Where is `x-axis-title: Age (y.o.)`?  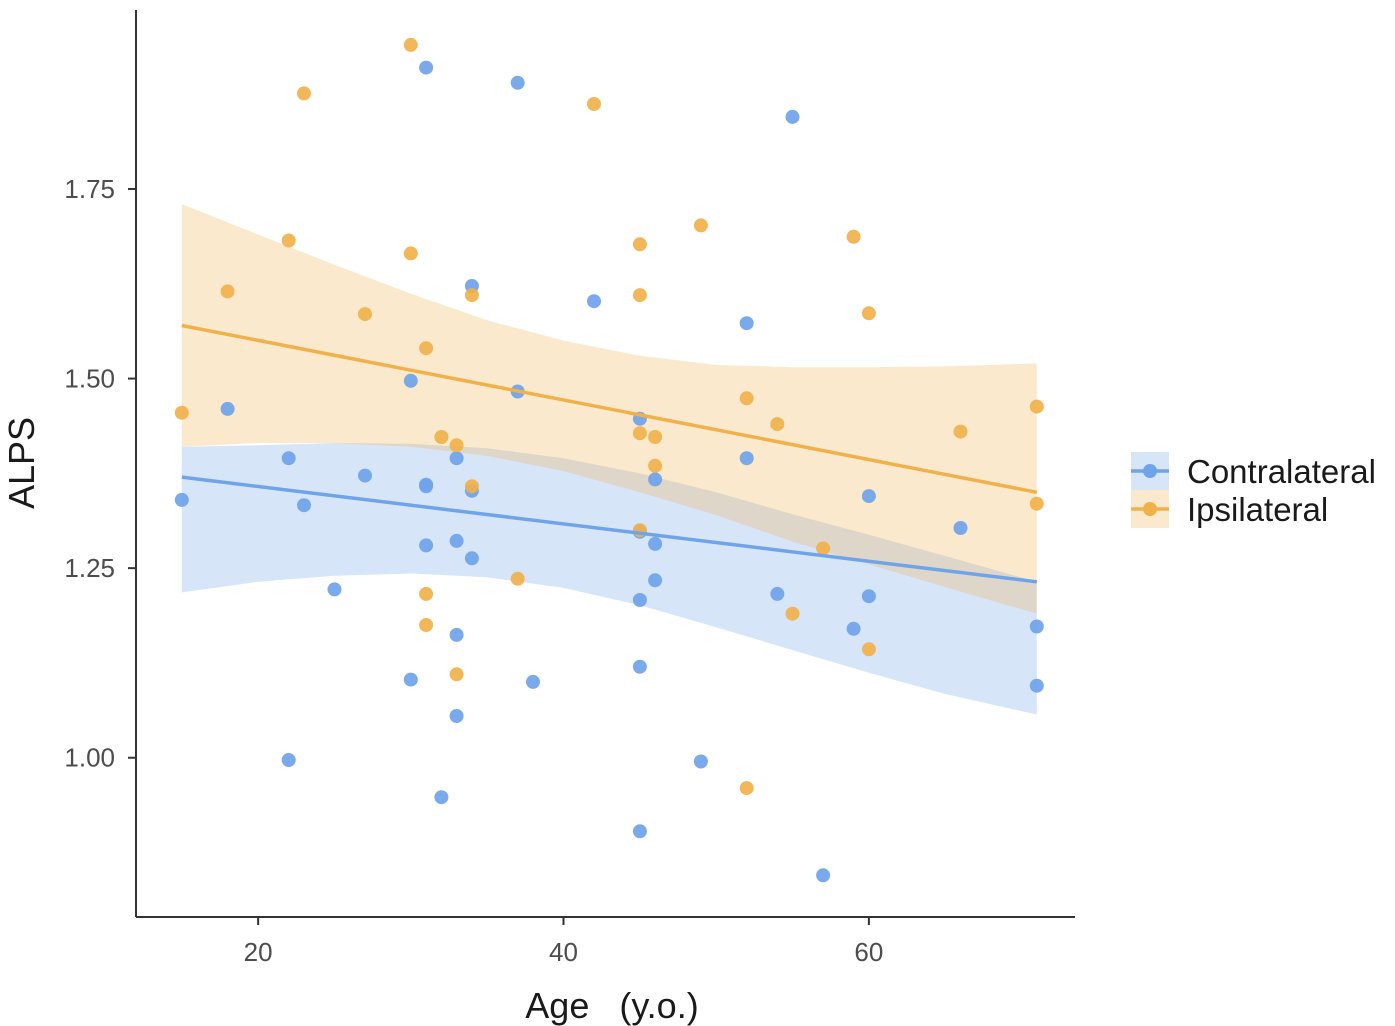 x-axis-title: Age (y.o.) is located at coordinates (611, 1005).